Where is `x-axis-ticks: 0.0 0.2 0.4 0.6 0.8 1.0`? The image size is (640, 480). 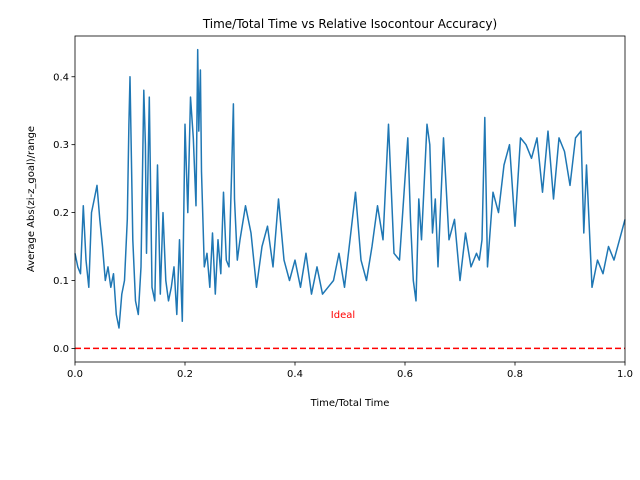
x-axis-ticks: 0.0 0.2 0.4 0.6 0.8 1.0 is located at coordinates (350, 371).